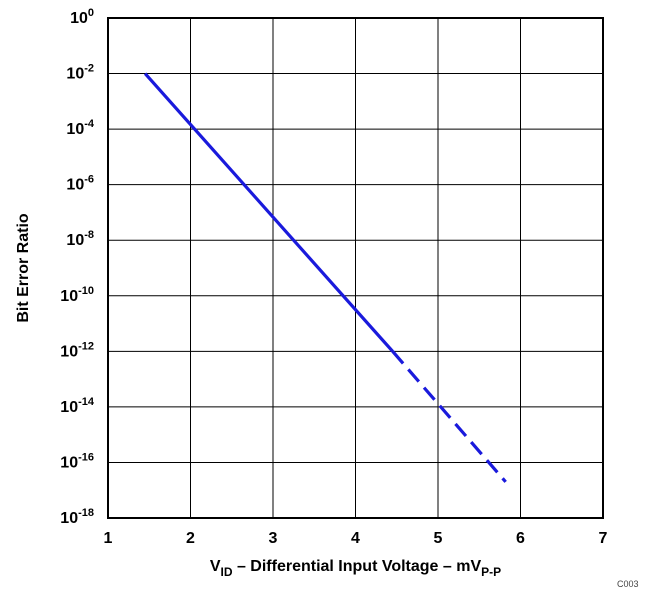 Image resolution: width=650 pixels, height=589 pixels. Describe the element at coordinates (273, 538) in the screenshot. I see `x-tick-label: 3` at that location.